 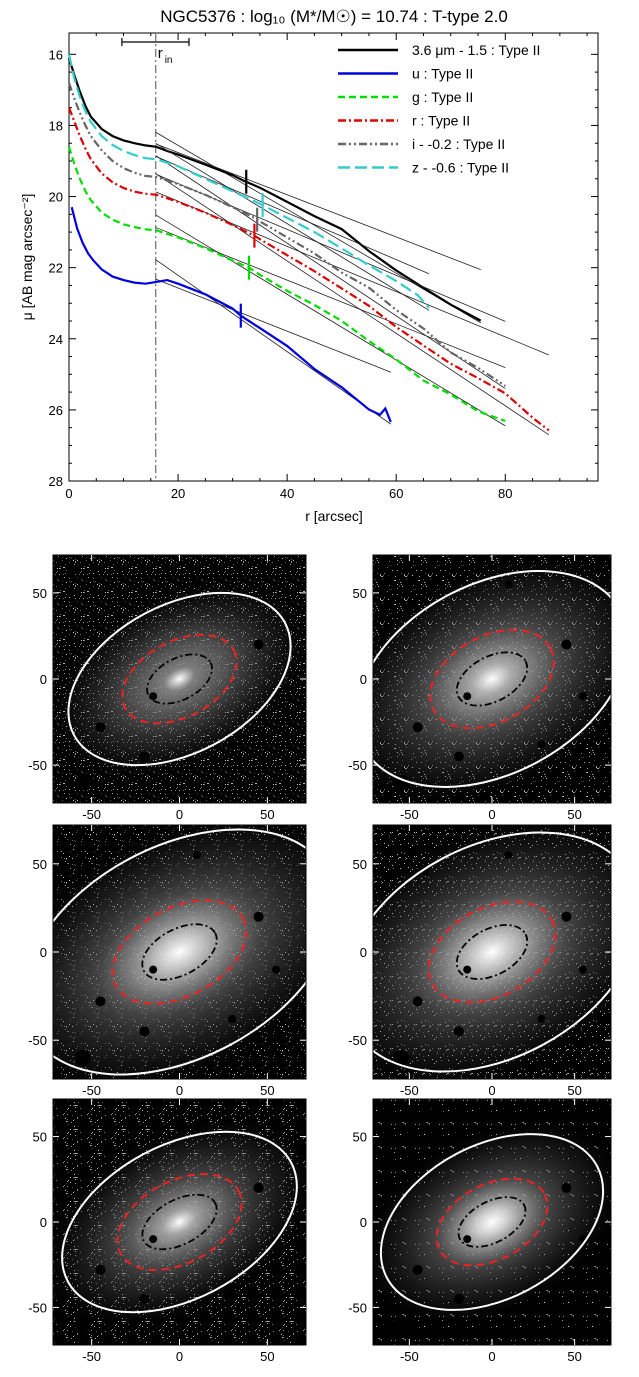 I want to click on x-tick-label: 40, so click(x=287, y=493).